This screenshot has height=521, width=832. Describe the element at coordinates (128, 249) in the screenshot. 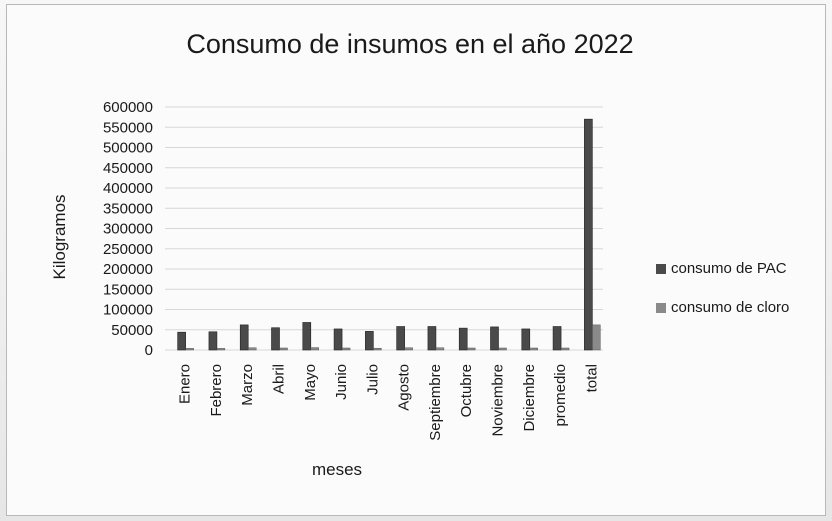

I see `y-tick-label: 250000` at that location.